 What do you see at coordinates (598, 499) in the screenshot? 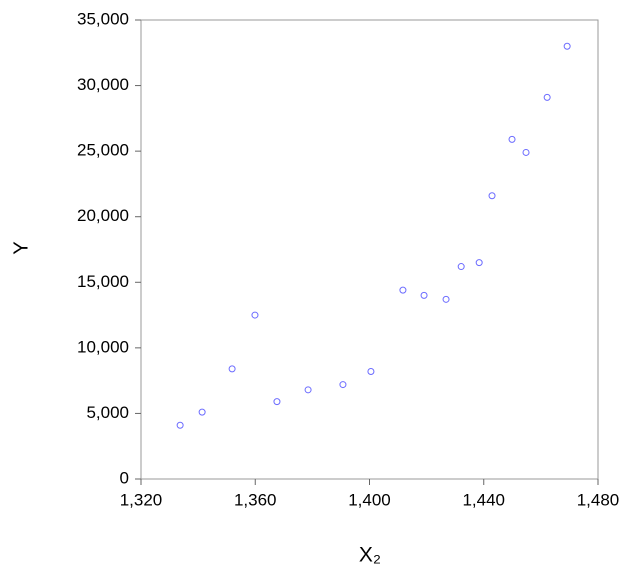
I see `x-tick-label: 1,480` at bounding box center [598, 499].